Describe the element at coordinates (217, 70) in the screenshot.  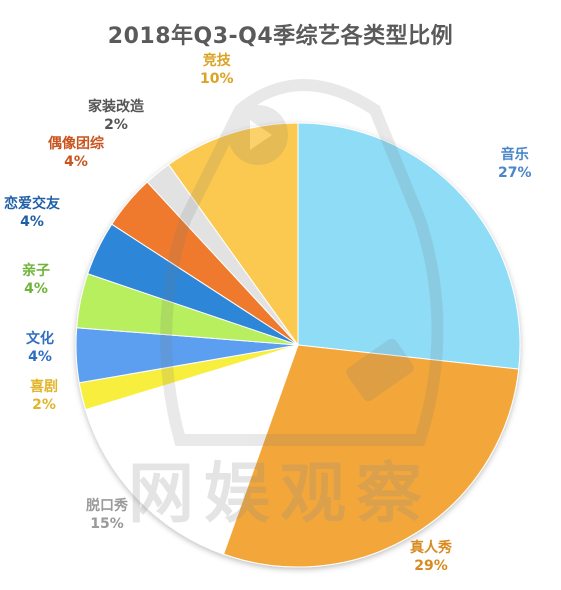
I see `slice-label-9: 竞技 10%` at that location.